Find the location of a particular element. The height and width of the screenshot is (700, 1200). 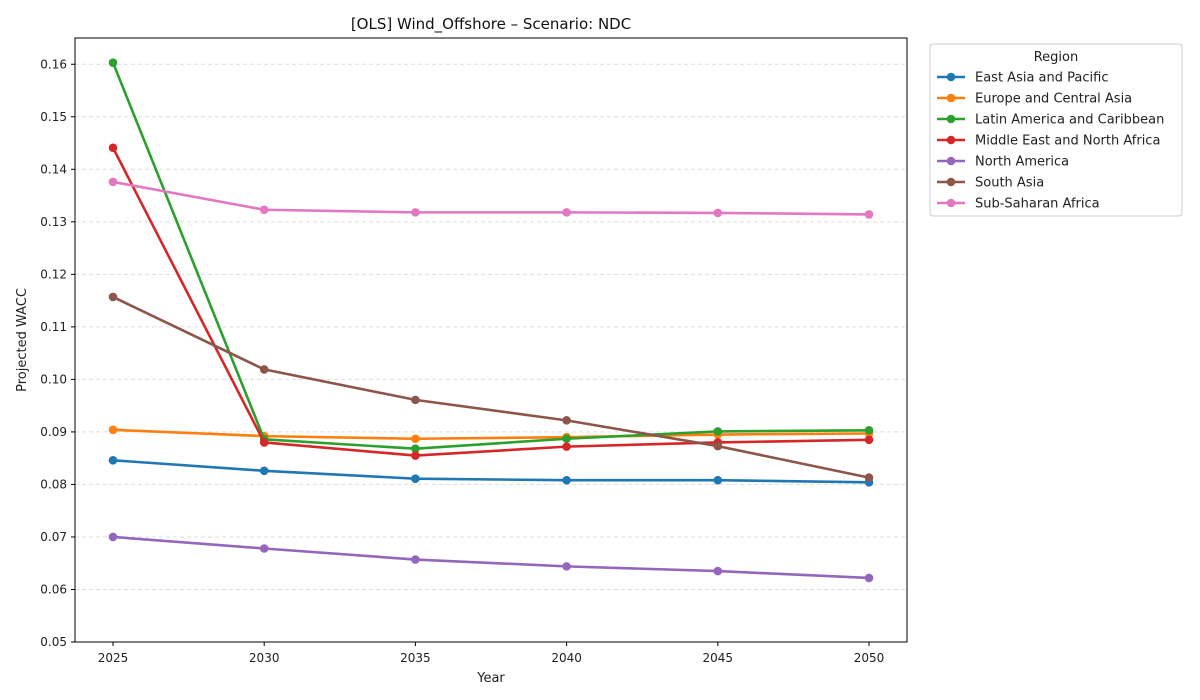

legend-label: Sub-Saharan Africa is located at coordinates (1037, 204).